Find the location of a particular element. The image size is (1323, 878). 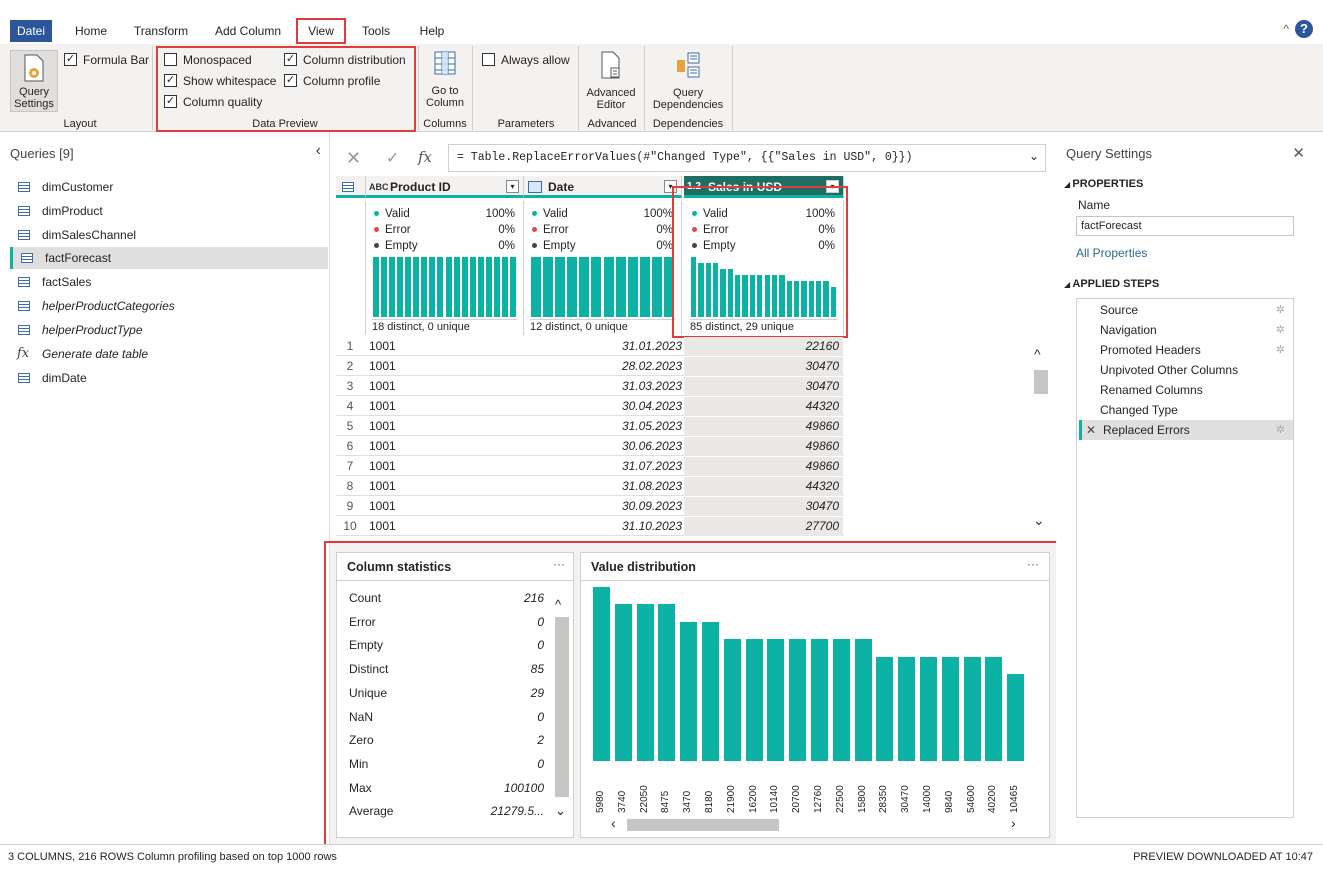

tab-view: View is located at coordinates (321, 31).